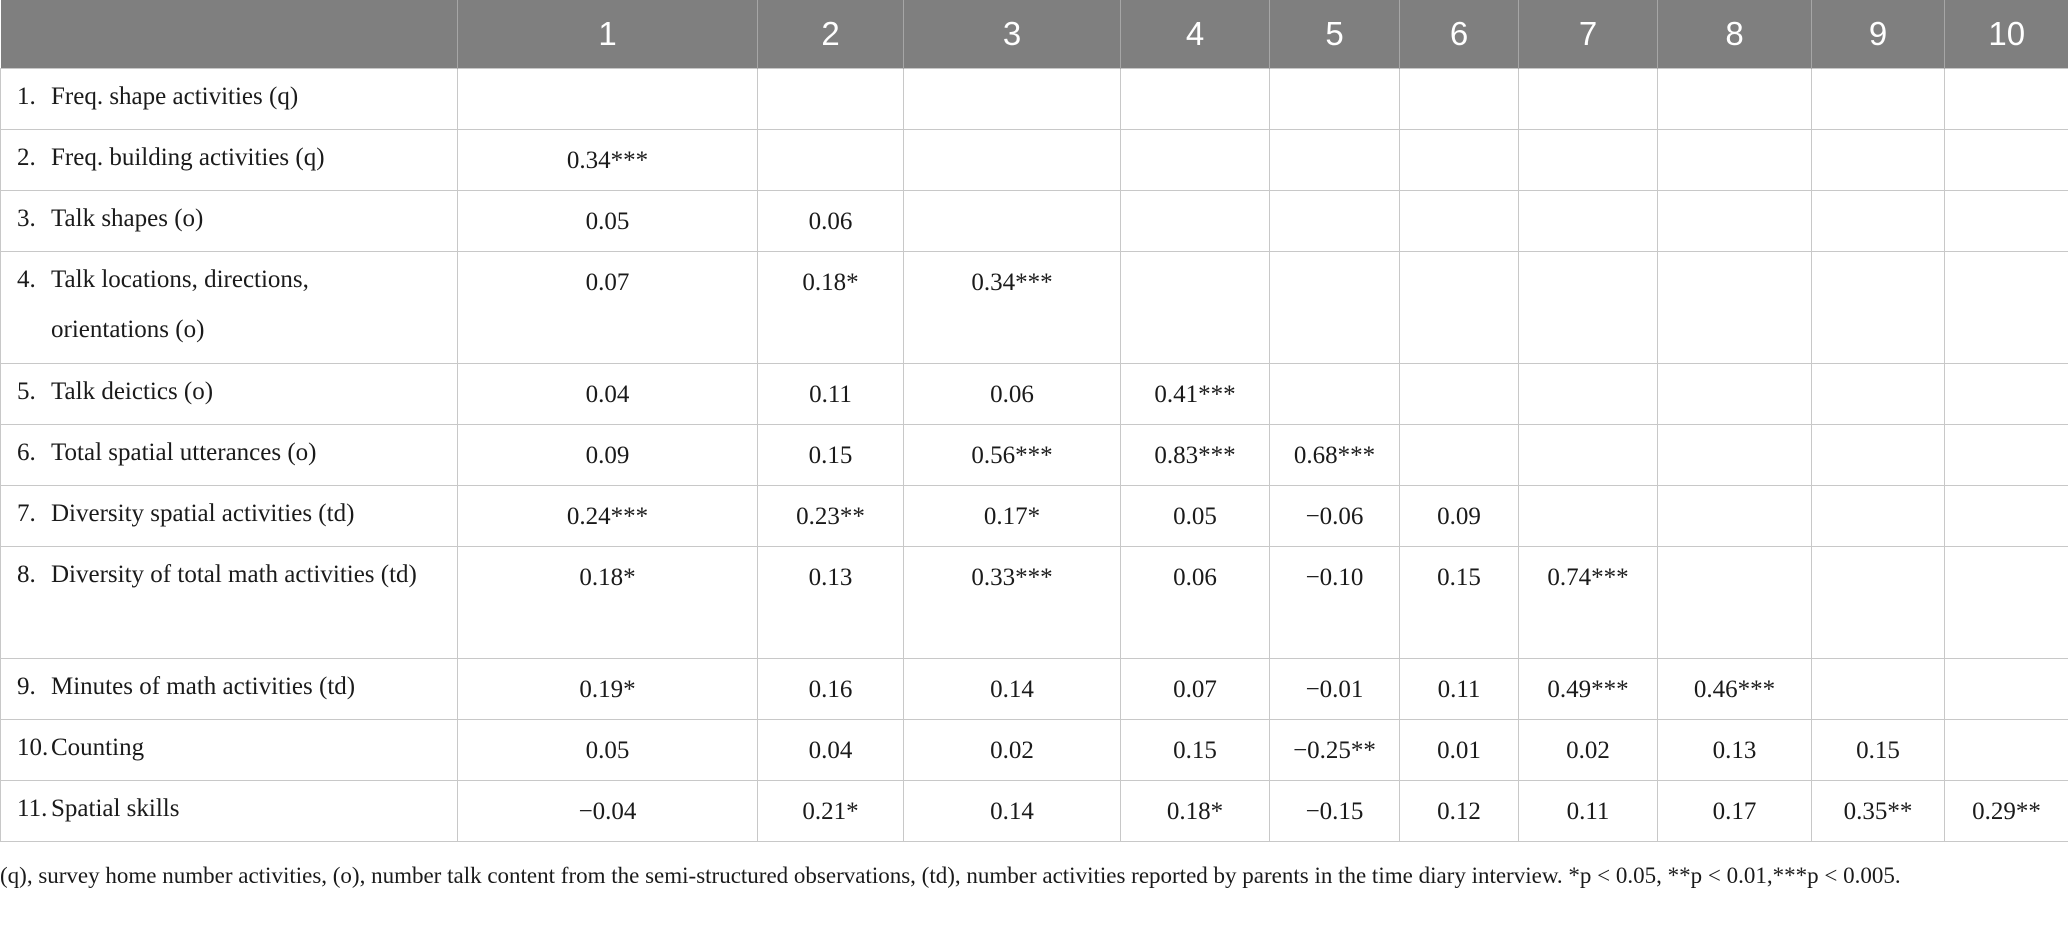  What do you see at coordinates (607, 34) in the screenshot?
I see `header-cell-col-1: 1` at bounding box center [607, 34].